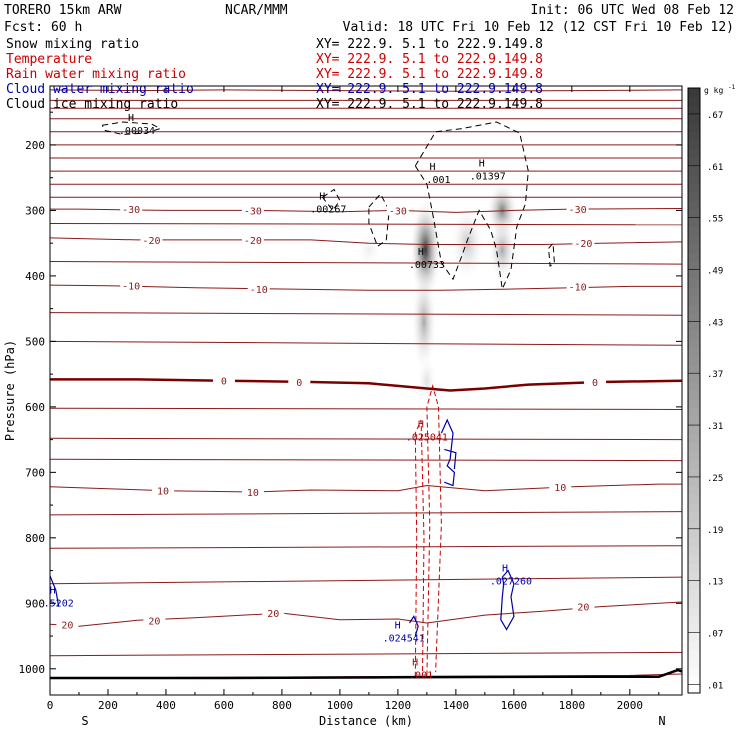 The image size is (740, 740). What do you see at coordinates (715, 635) in the screenshot?
I see `colorbar-tick-label: .07` at bounding box center [715, 635].